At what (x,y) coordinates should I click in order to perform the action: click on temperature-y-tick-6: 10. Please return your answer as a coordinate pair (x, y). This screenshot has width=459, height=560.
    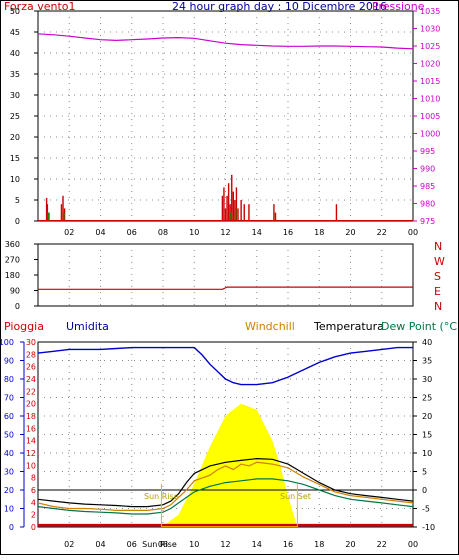
    Looking at the image, I should click on (427, 453).